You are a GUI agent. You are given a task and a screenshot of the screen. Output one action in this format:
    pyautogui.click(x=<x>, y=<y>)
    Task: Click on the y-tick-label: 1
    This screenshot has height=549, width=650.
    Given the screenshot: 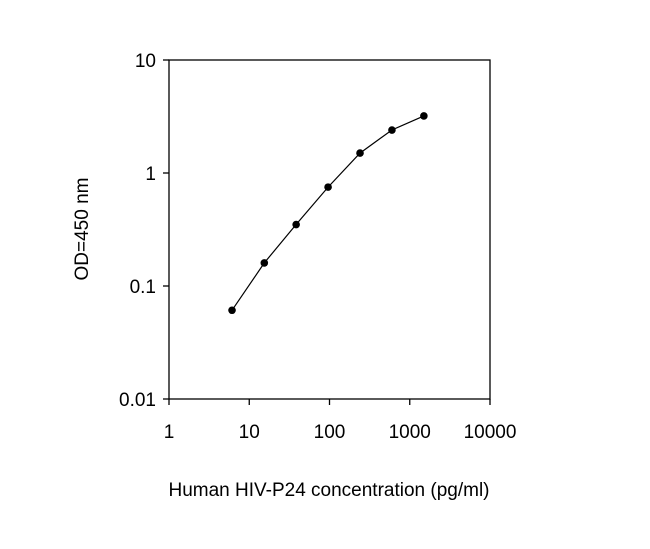 What is the action you would take?
    pyautogui.click(x=150, y=174)
    